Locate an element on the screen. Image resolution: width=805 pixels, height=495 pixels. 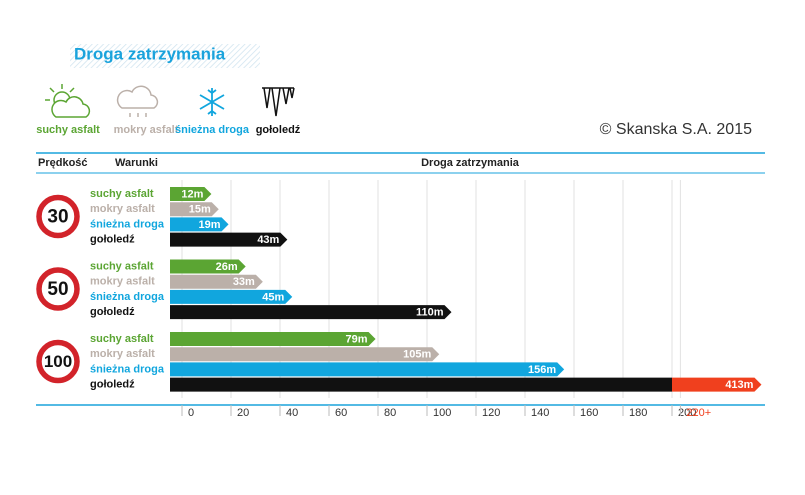
x-tick-label: 140 is located at coordinates (540, 413).